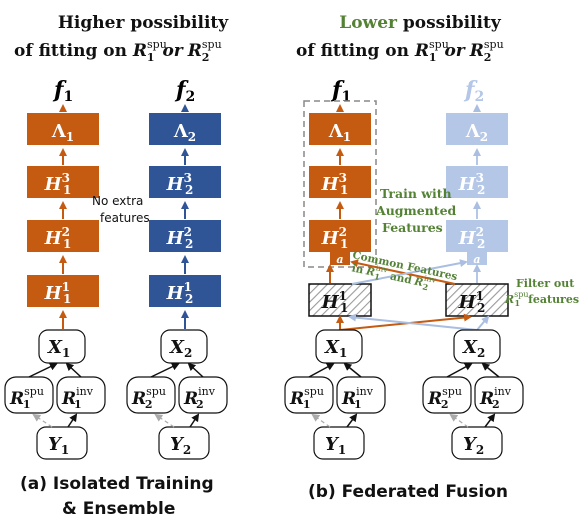  What do you see at coordinates (545, 283) in the screenshot?
I see `right-filter-note-1: Filter out` at bounding box center [545, 283].